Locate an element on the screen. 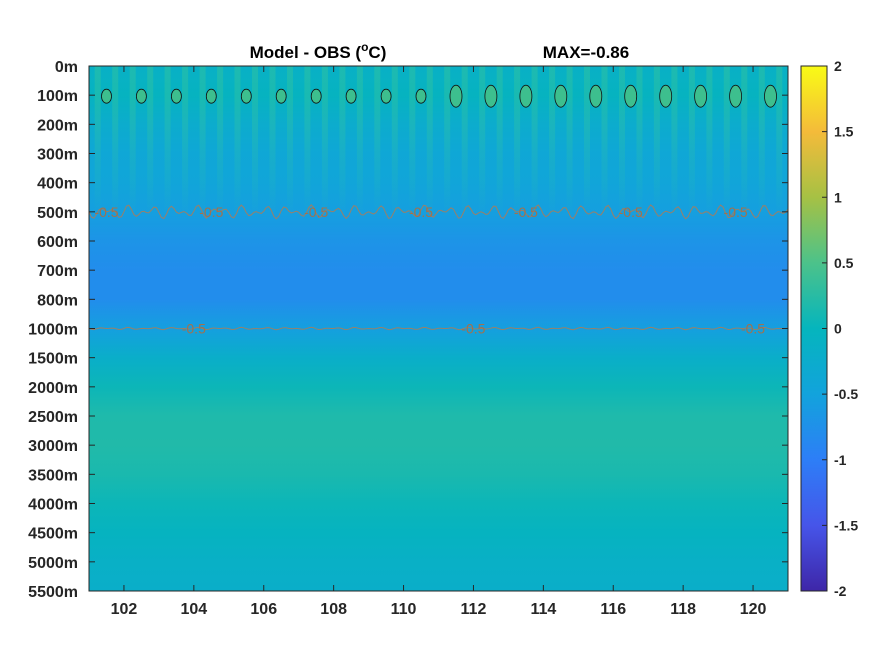 This screenshot has width=875, height=656. y-tick-label: 700m is located at coordinates (57, 271).